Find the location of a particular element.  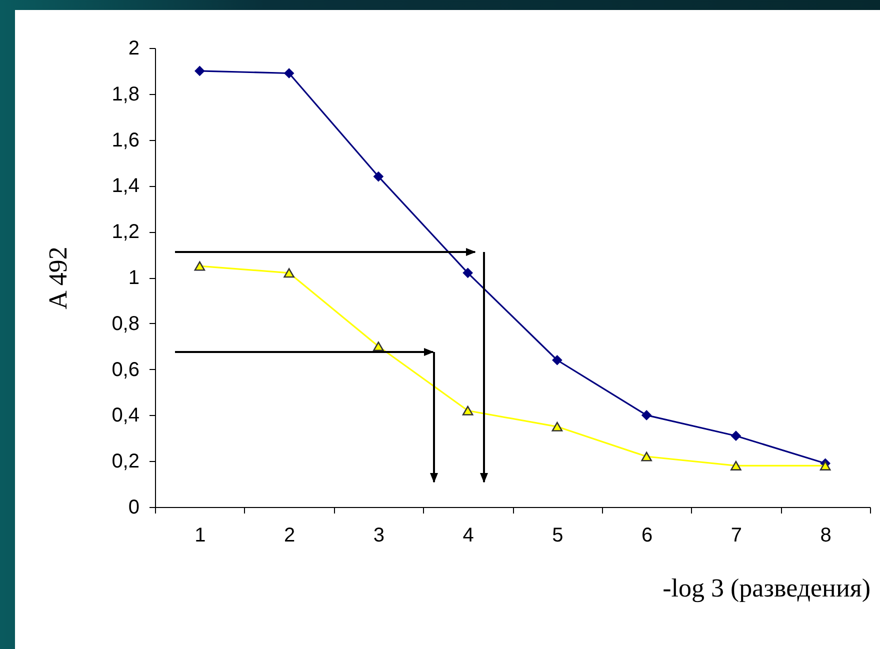

y-tick-label: 0,6 is located at coordinates (126, 369).